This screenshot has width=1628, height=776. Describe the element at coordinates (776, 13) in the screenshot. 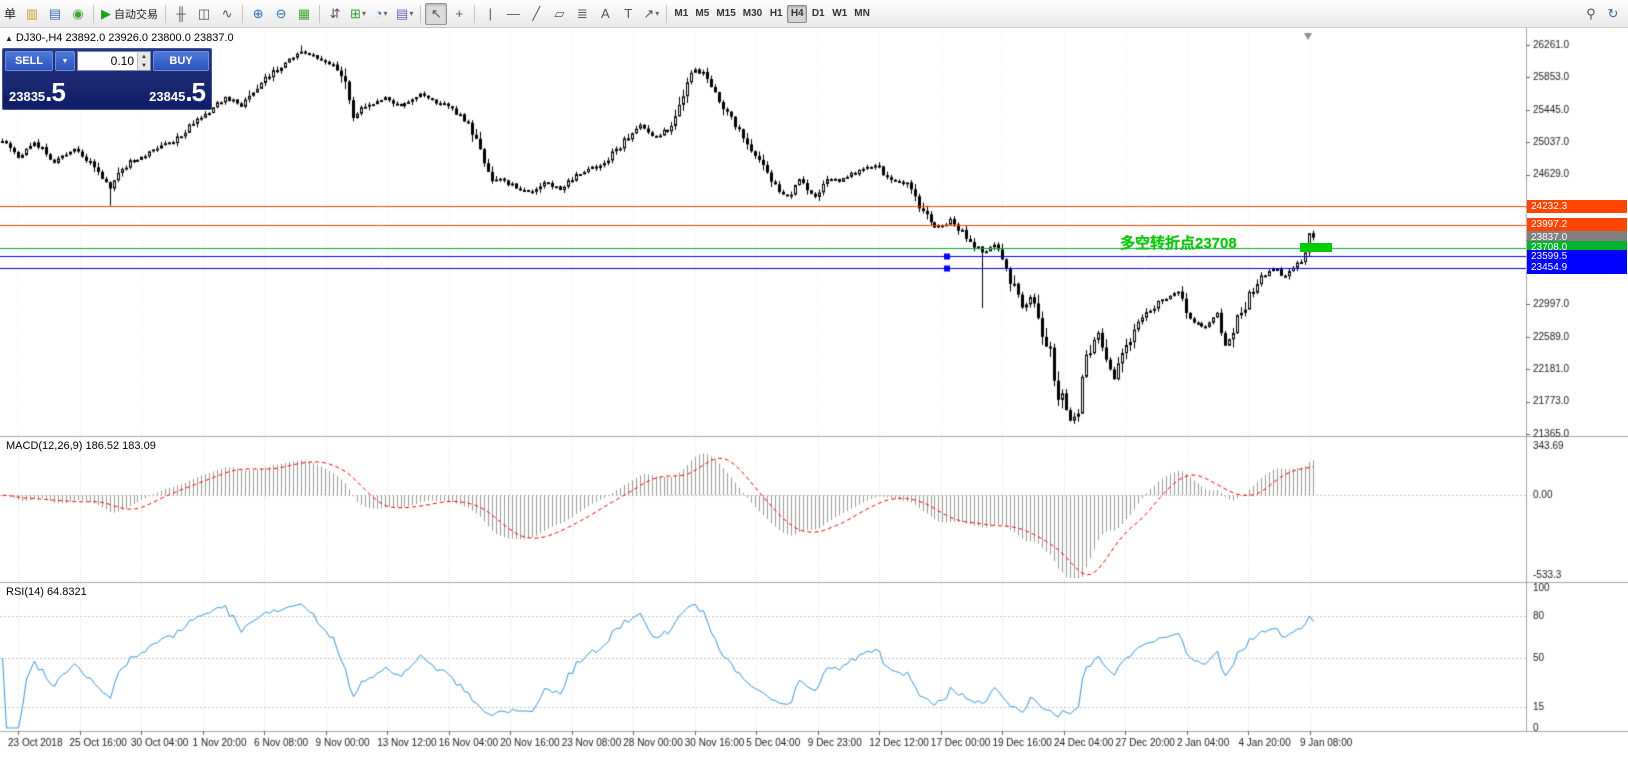

I see `timeframe-h1-button: H1` at that location.